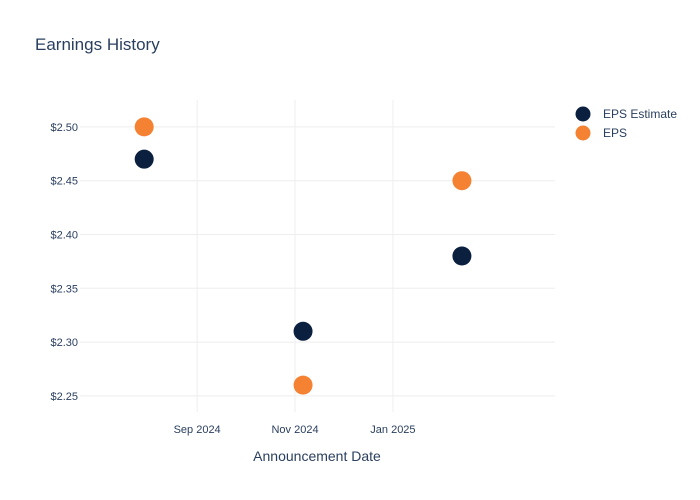  What do you see at coordinates (64, 343) in the screenshot?
I see `y-tick-label: $2.30` at bounding box center [64, 343].